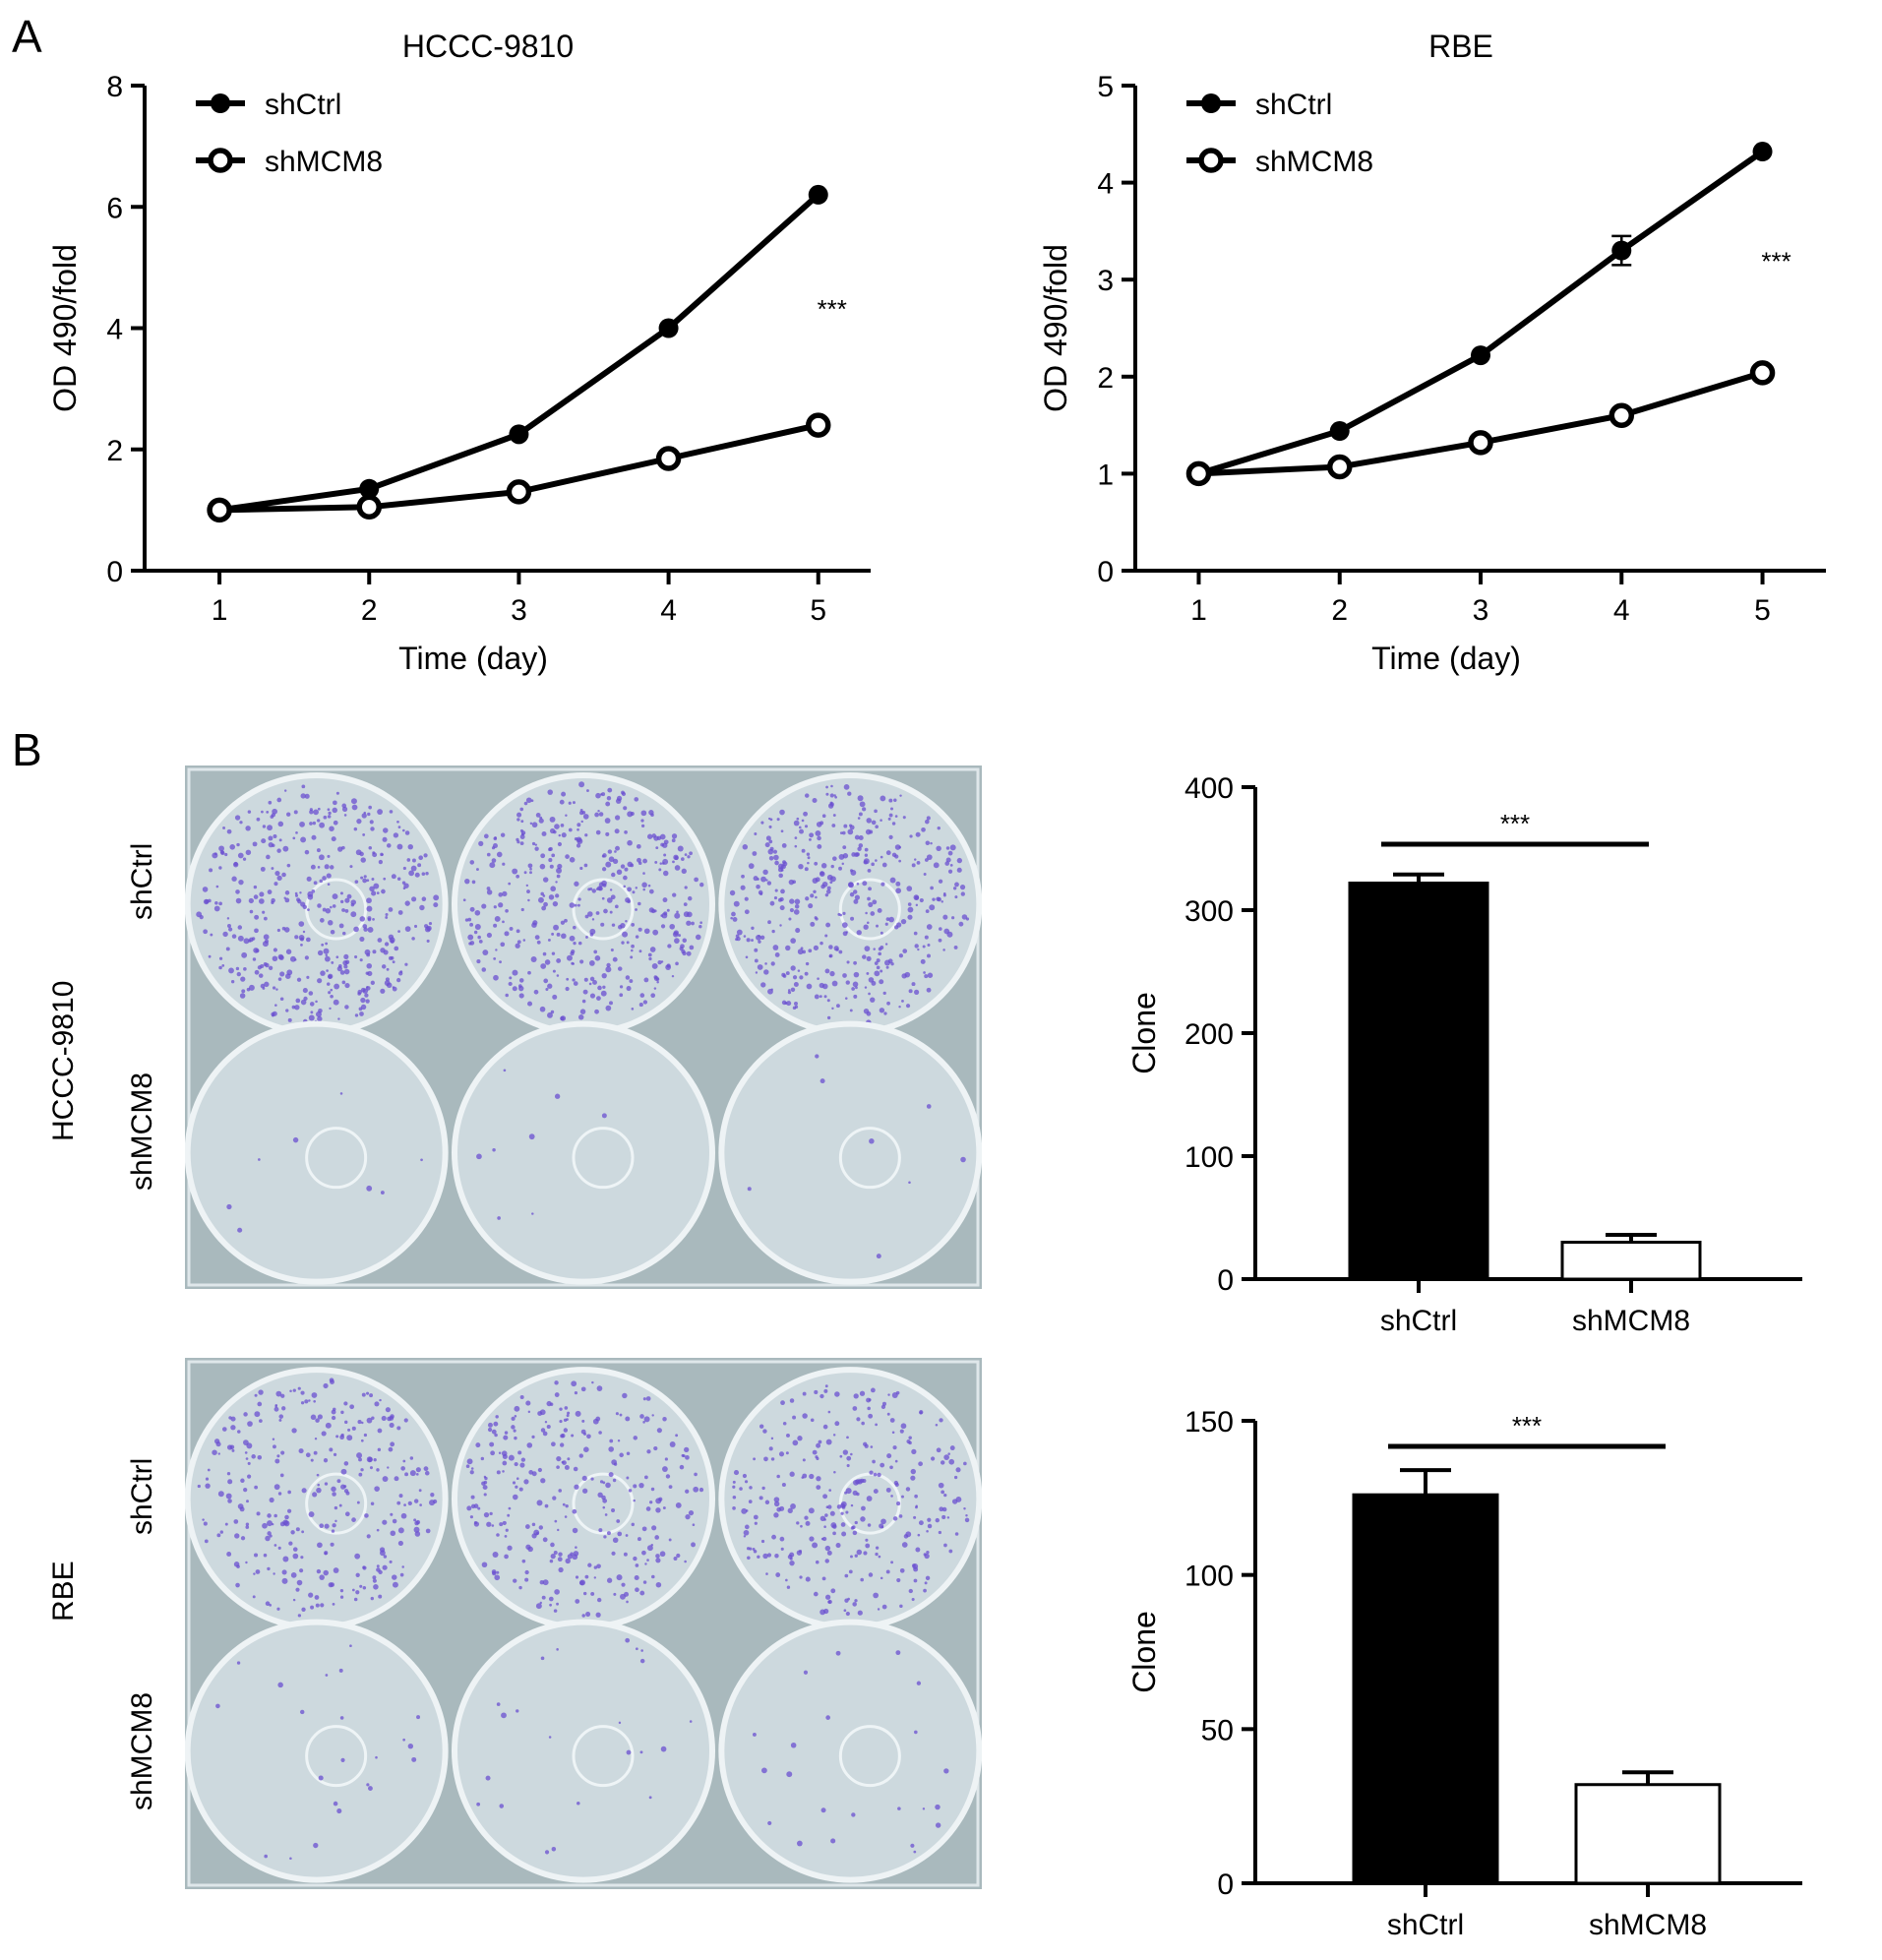 This screenshot has height=1960, width=1882. I want to click on plate-photo-rbe, so click(583, 1623).